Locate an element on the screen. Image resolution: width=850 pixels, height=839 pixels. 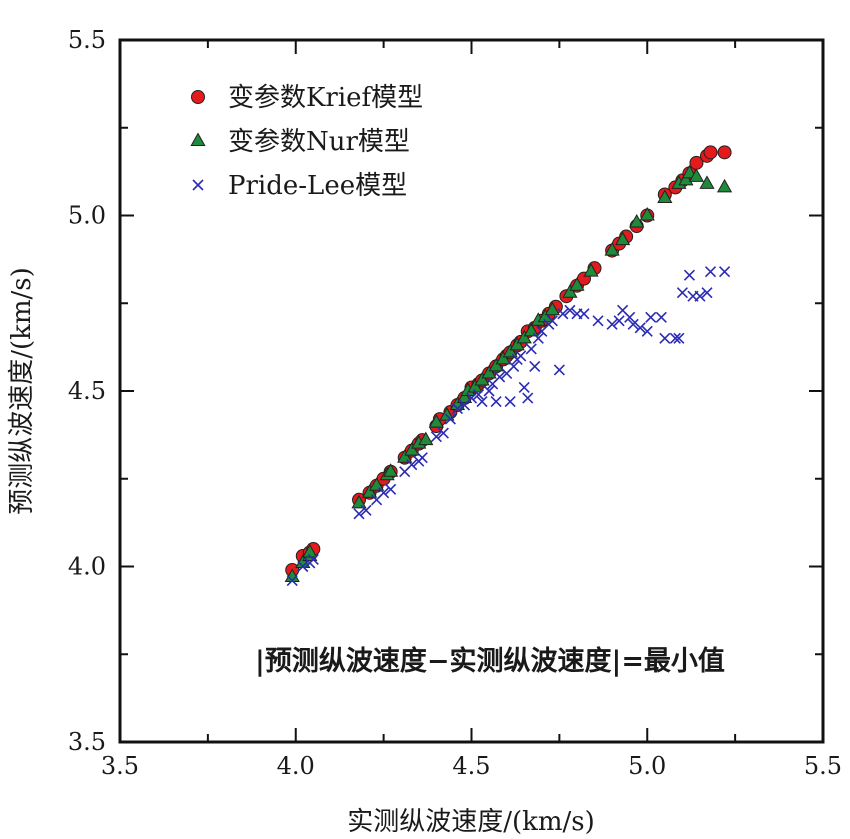
y-tick-label: 5.5 is located at coordinates (87, 40).